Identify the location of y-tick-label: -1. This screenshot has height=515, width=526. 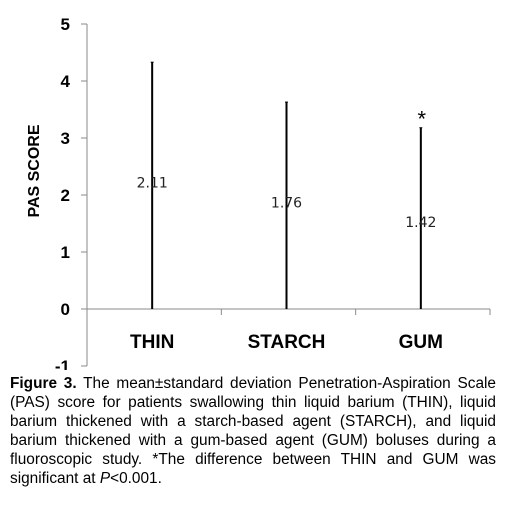
(62, 363).